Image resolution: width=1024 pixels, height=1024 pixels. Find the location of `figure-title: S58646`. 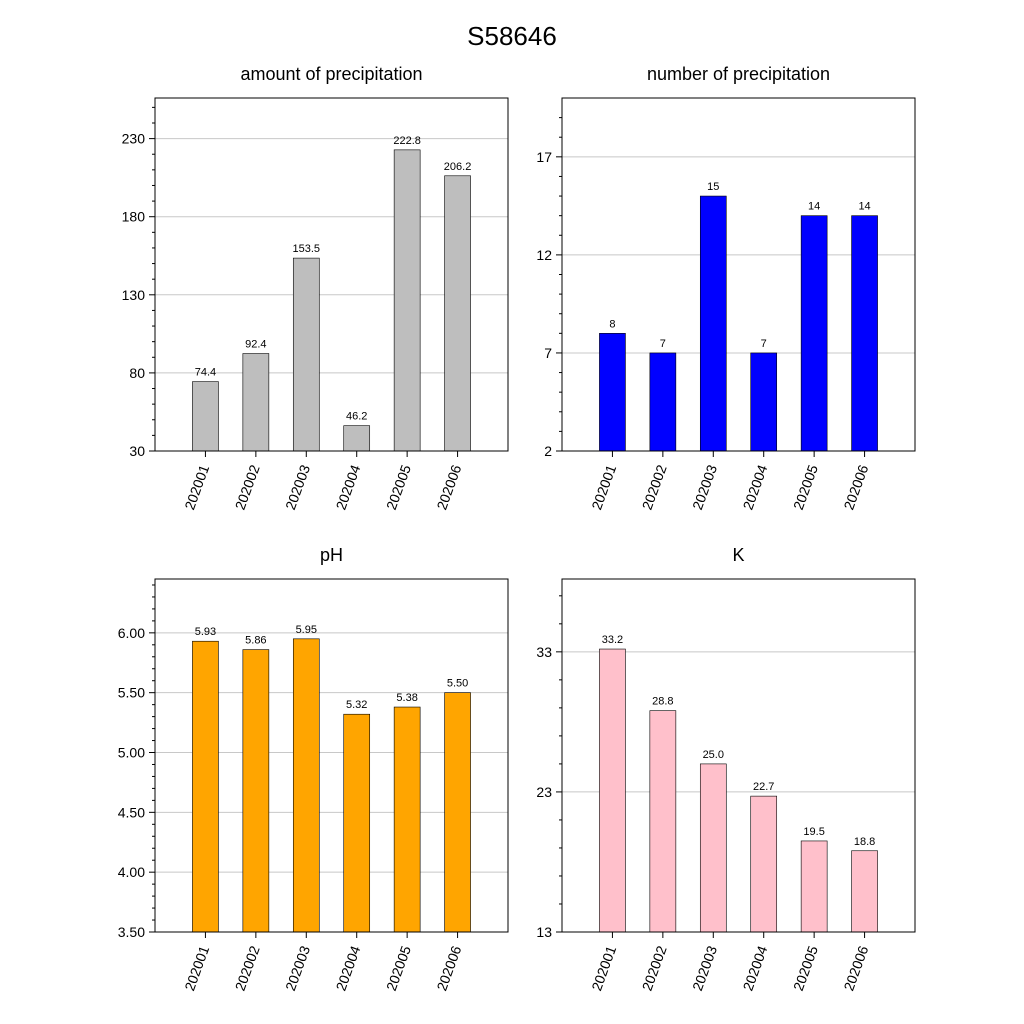

figure-title: S58646 is located at coordinates (512, 36).